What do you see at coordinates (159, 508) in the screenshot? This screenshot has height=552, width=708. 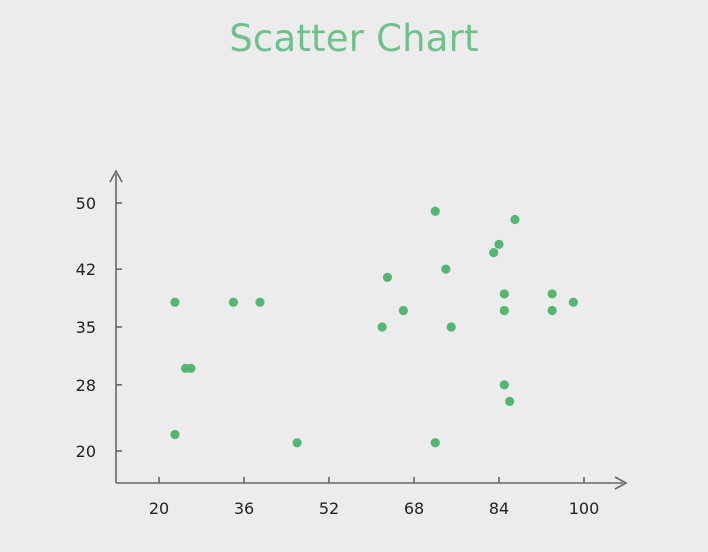 I see `x-tick-label: 20` at bounding box center [159, 508].